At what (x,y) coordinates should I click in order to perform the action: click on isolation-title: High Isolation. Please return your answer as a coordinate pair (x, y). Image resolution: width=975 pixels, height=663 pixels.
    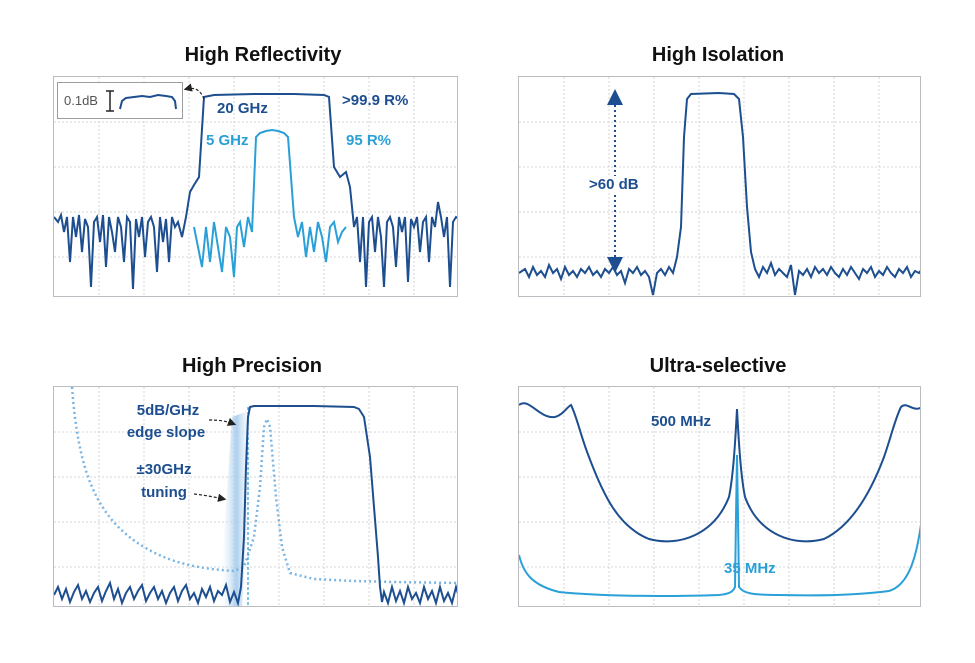
    Looking at the image, I should click on (718, 55).